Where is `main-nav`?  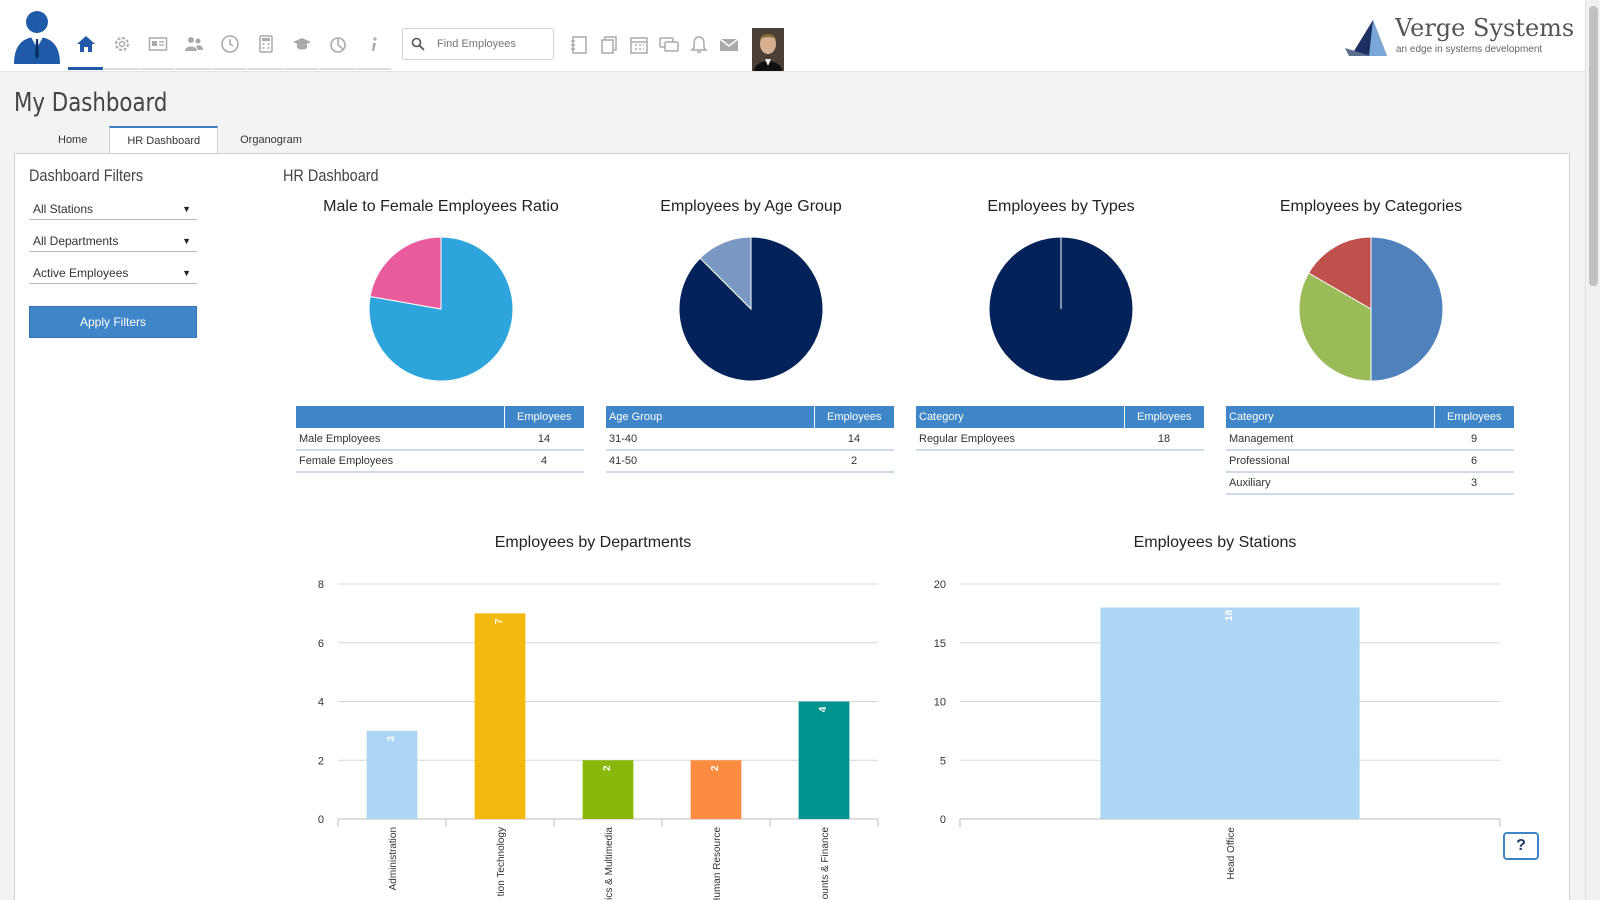
main-nav is located at coordinates (230, 47).